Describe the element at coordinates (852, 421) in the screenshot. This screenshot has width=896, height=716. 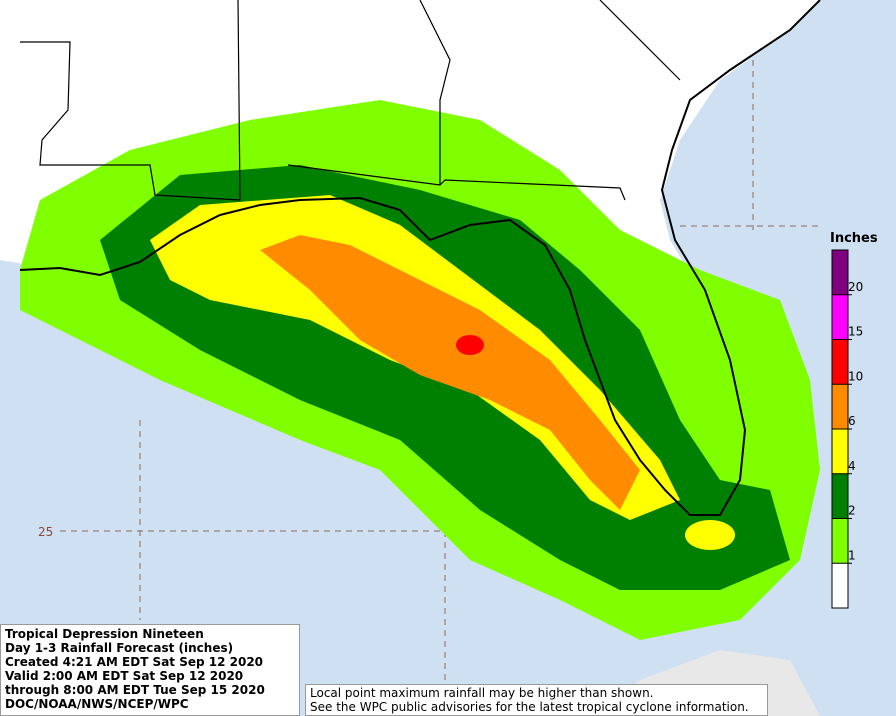
I see `legend-label: 6` at that location.